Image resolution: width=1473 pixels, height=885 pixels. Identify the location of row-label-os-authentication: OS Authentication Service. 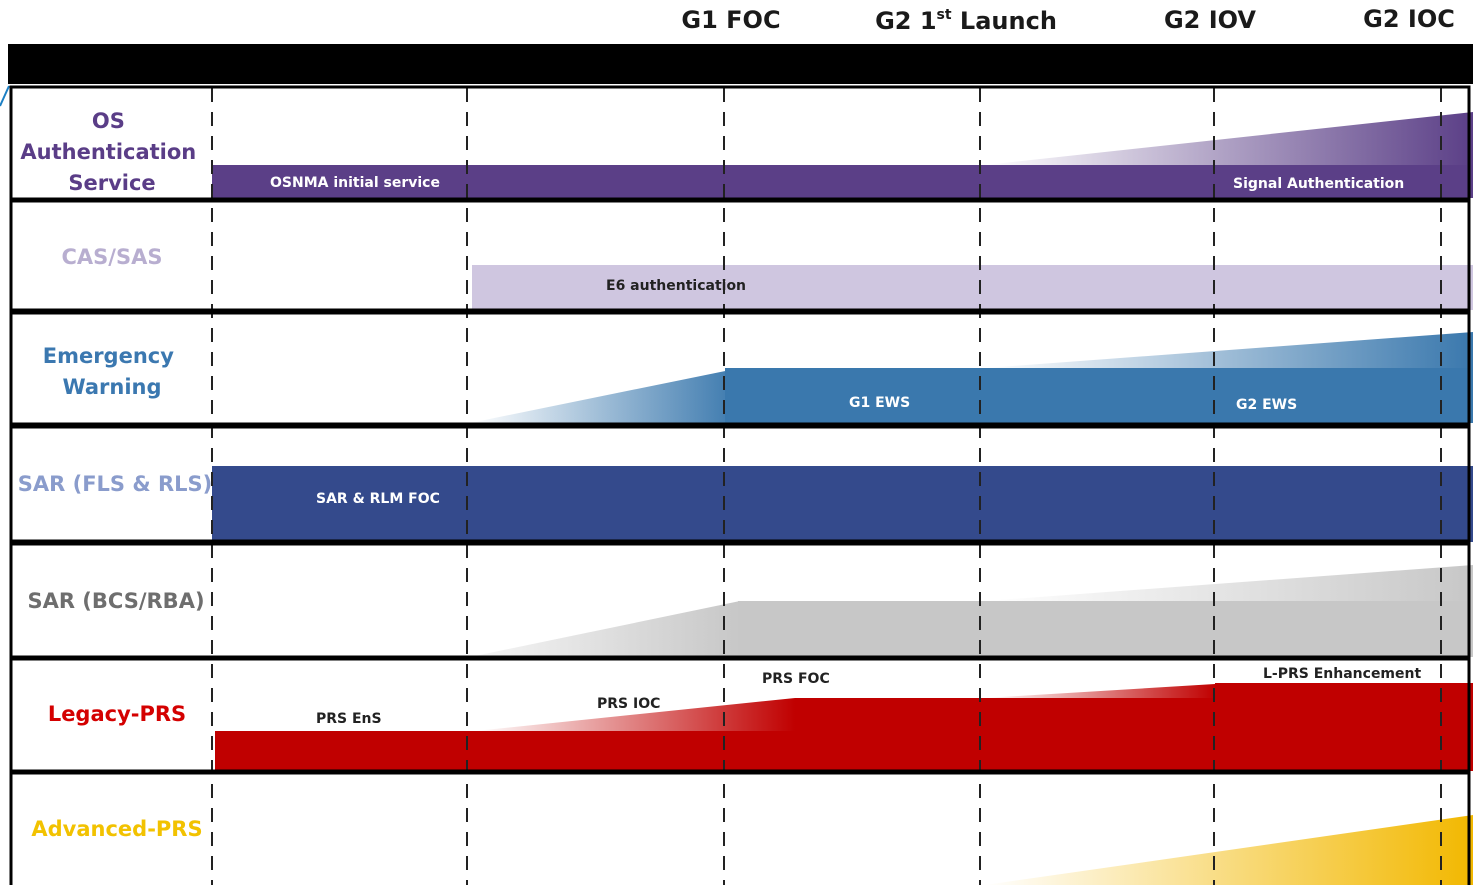
(111, 152).